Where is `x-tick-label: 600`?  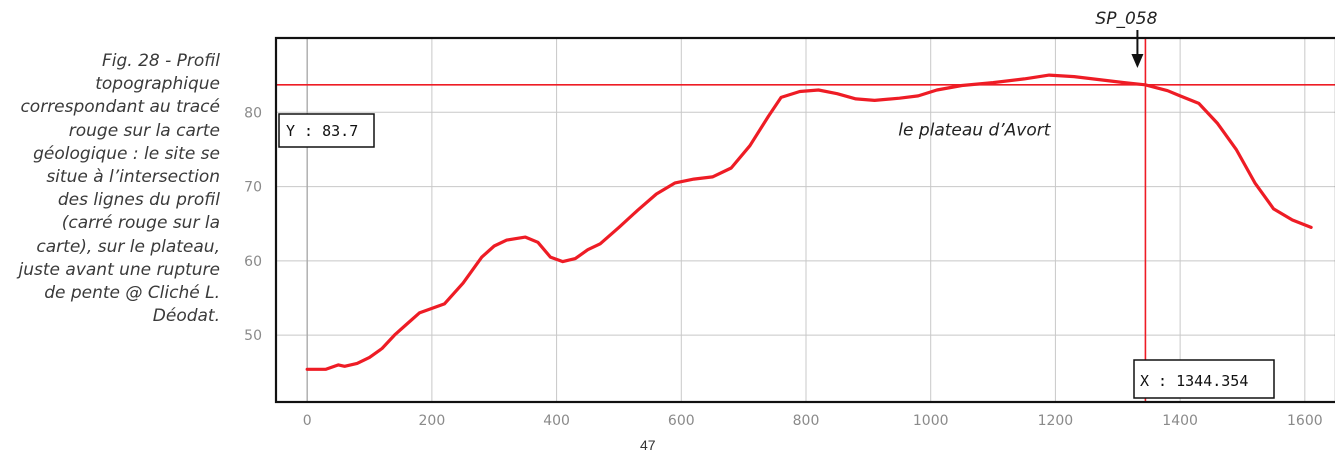 x-tick-label: 600 is located at coordinates (681, 421).